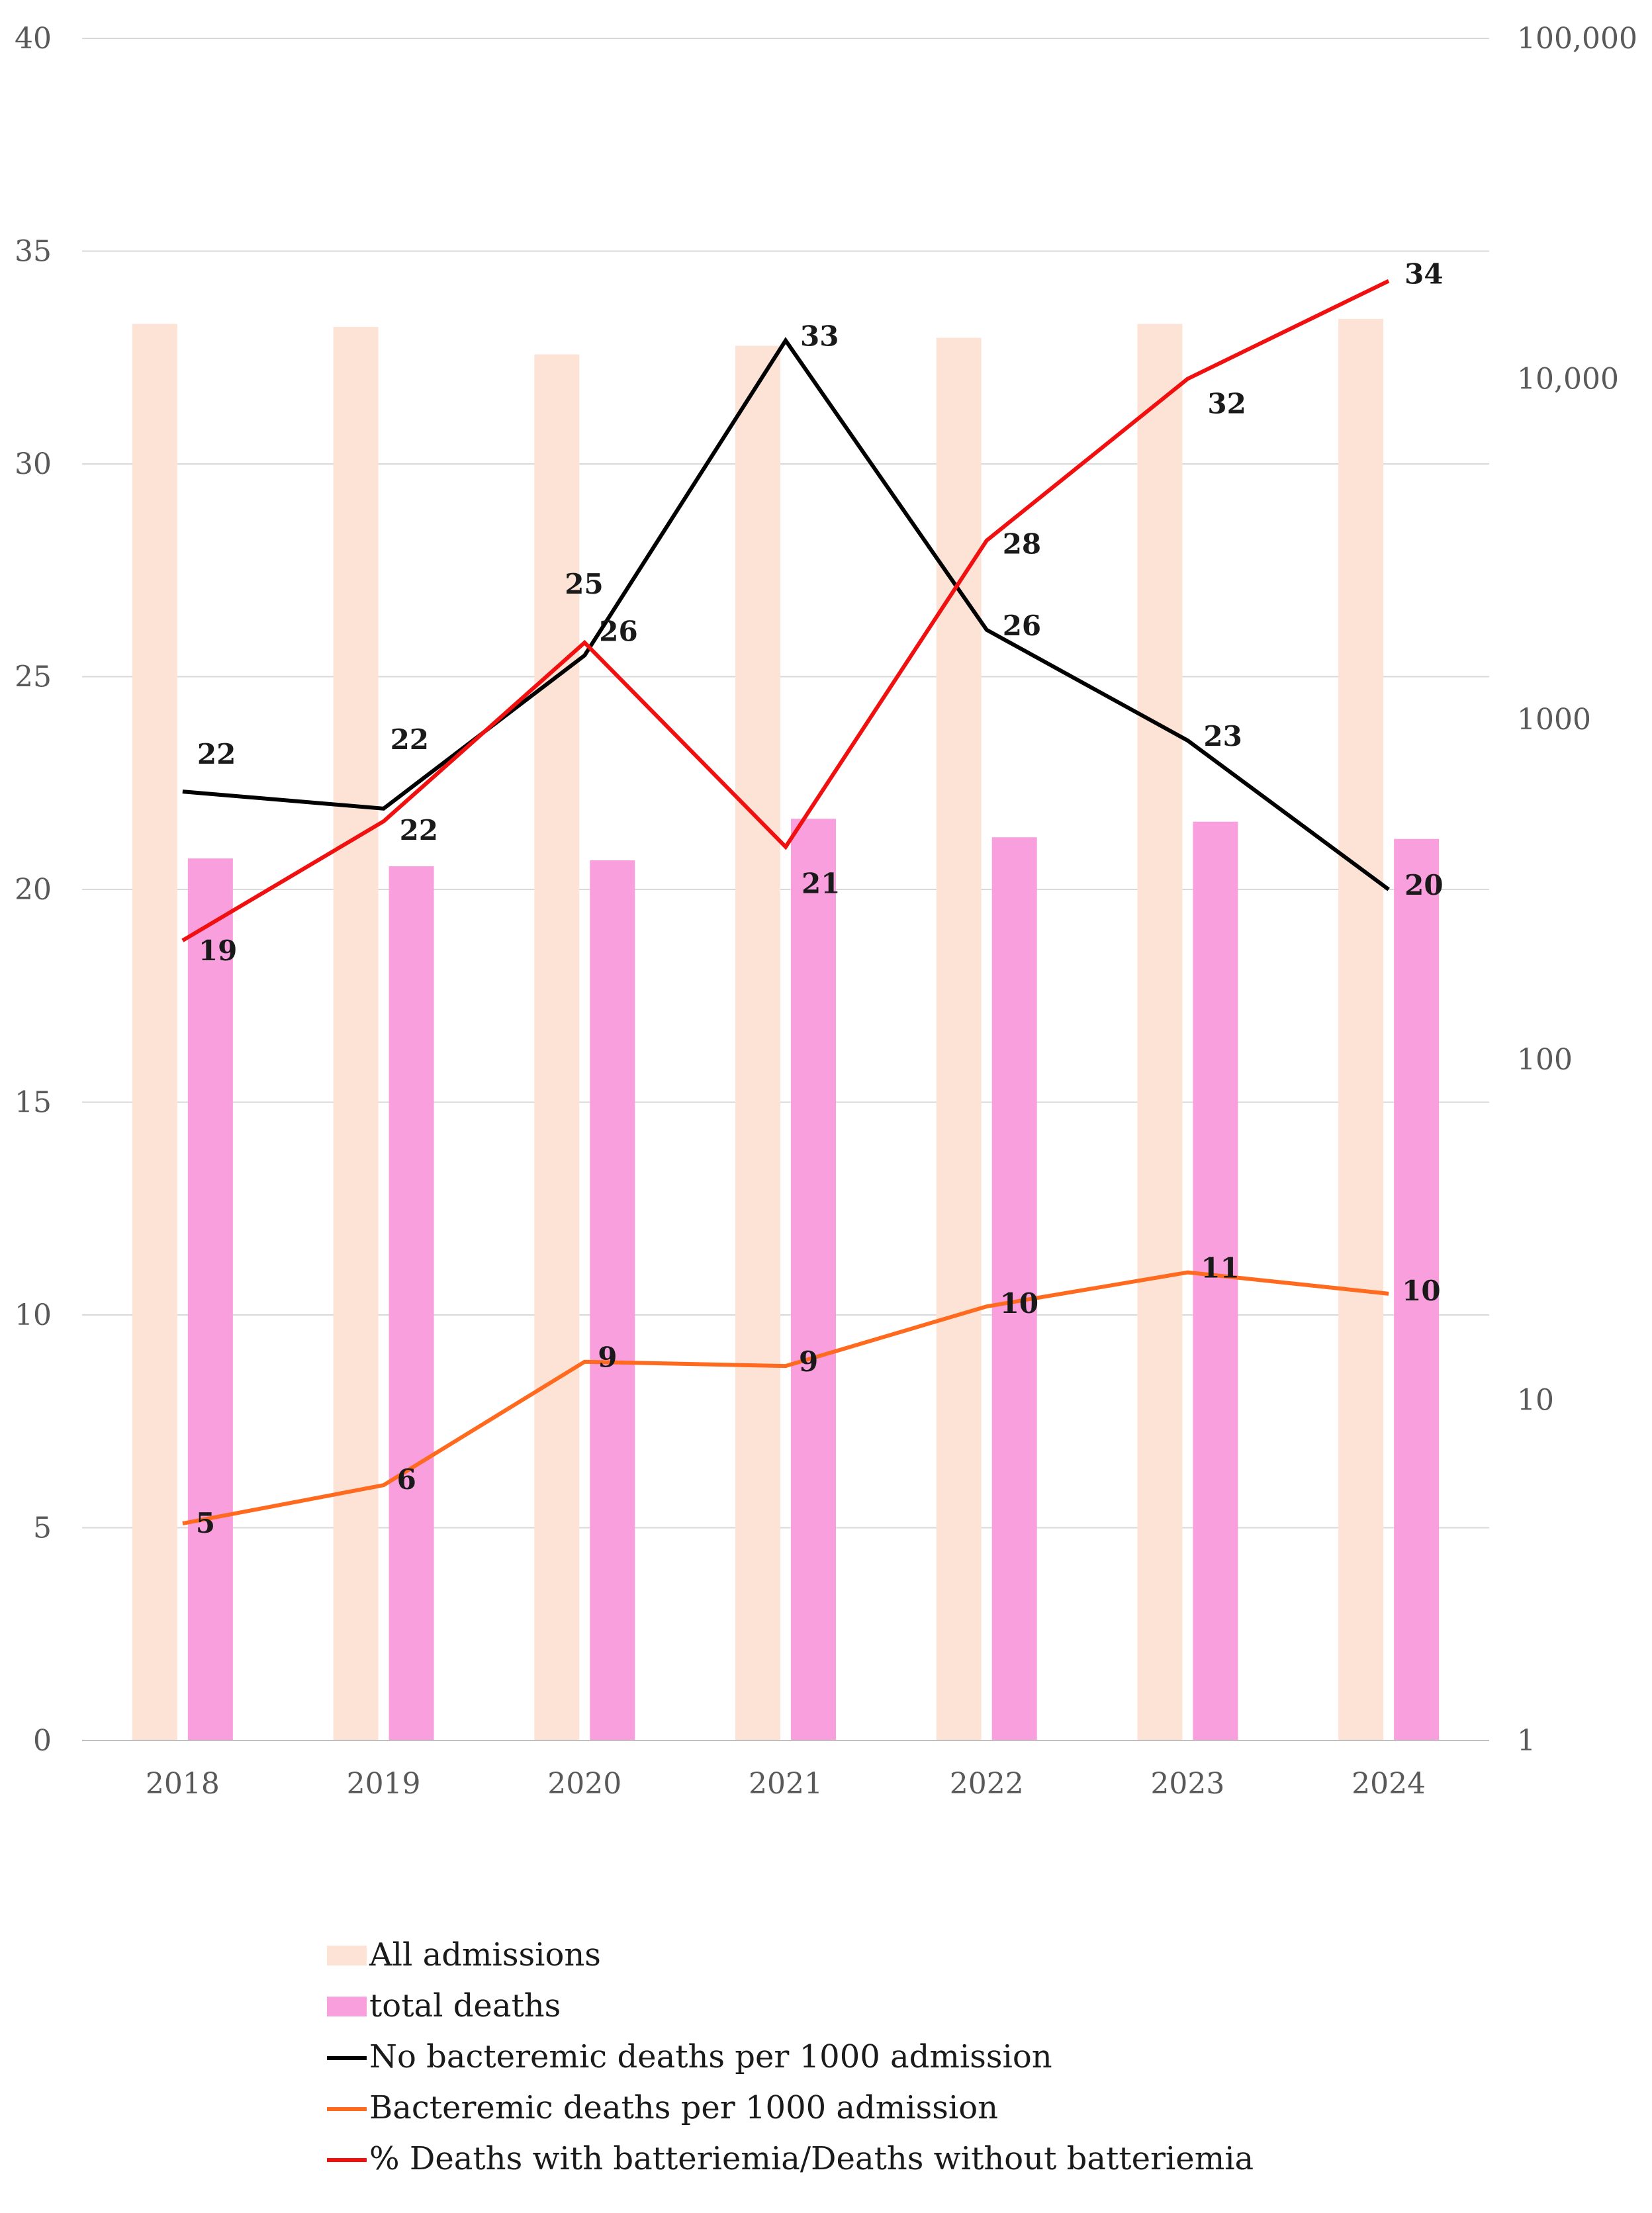 The width and height of the screenshot is (1652, 2213). Describe the element at coordinates (1554, 720) in the screenshot. I see `right-axis-tick-label: 1000` at that location.